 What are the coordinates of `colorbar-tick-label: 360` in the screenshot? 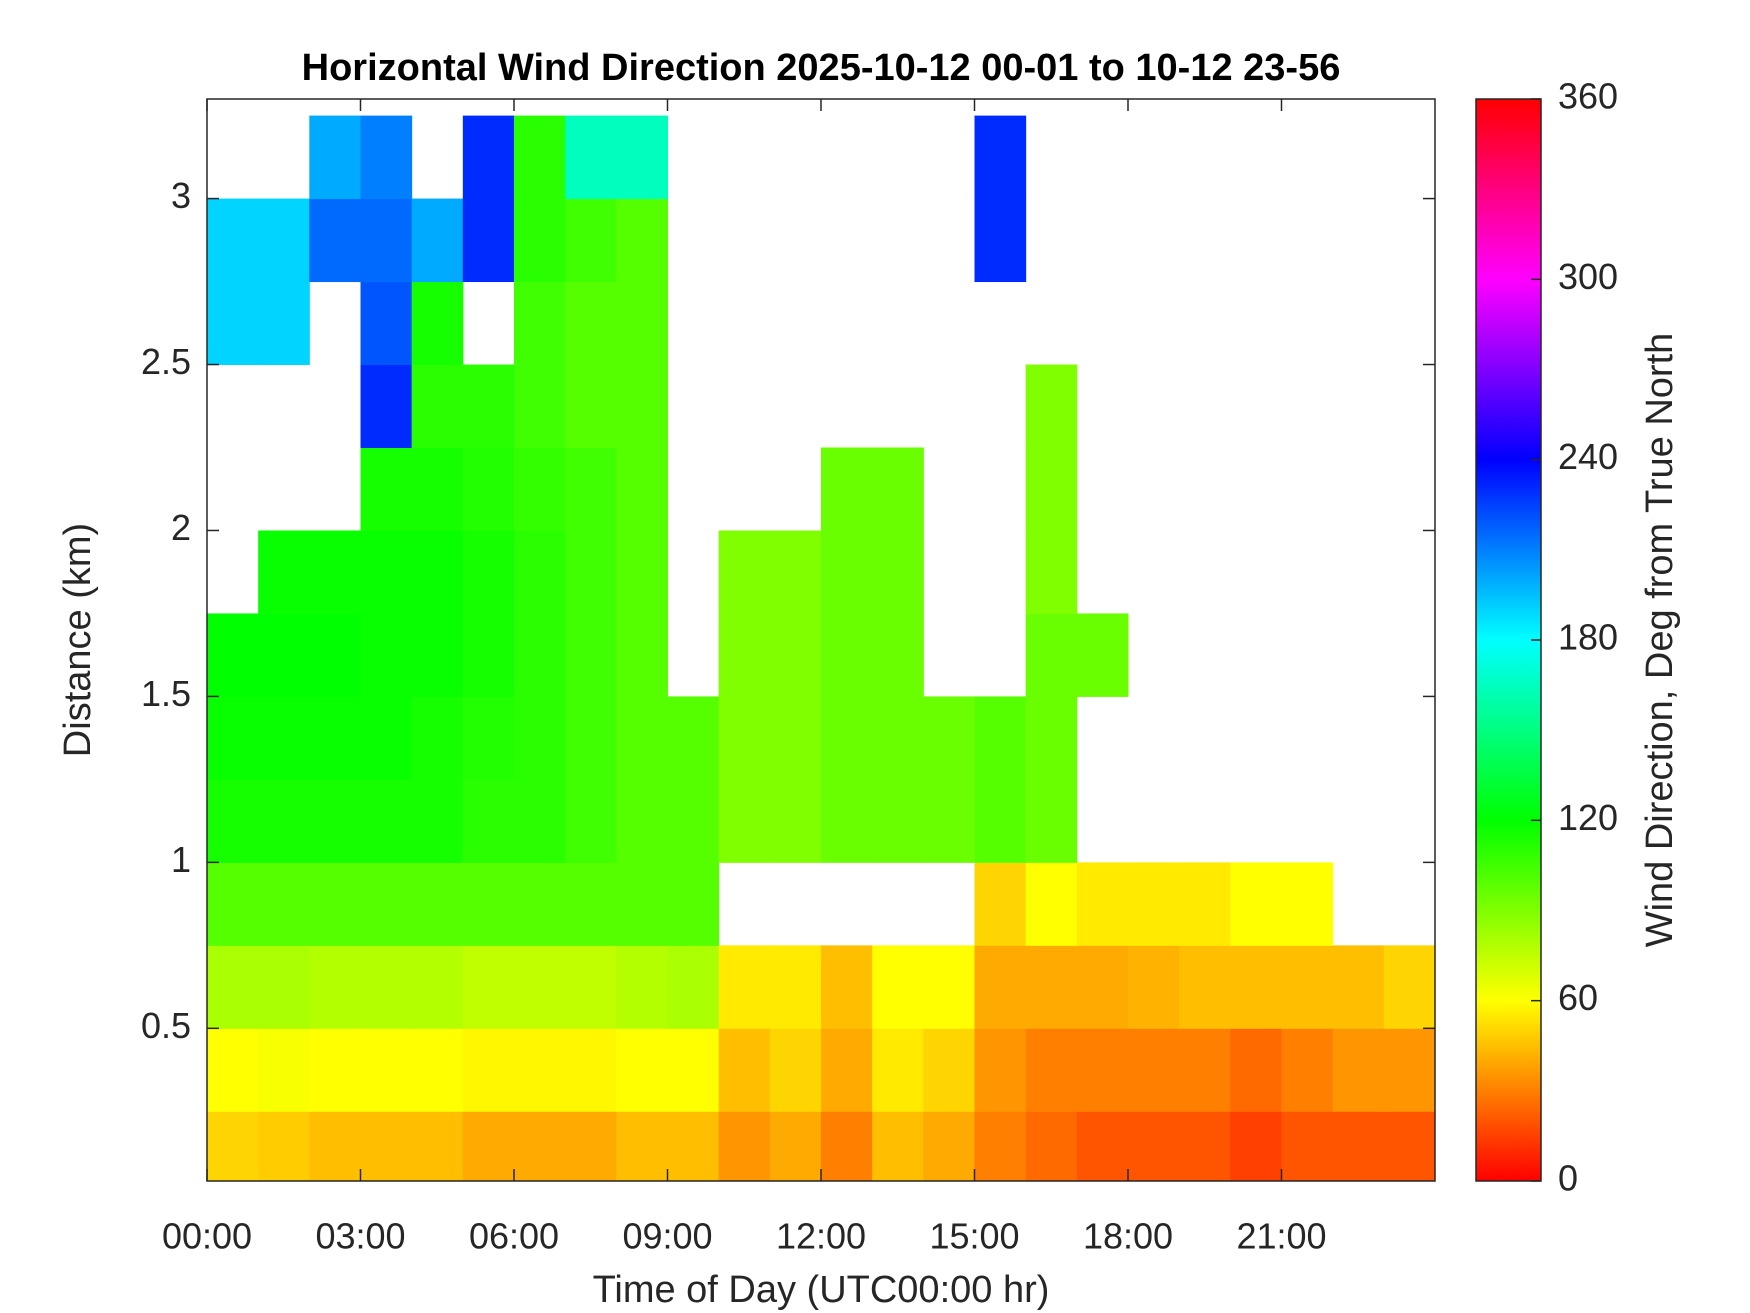 It's located at (1588, 96).